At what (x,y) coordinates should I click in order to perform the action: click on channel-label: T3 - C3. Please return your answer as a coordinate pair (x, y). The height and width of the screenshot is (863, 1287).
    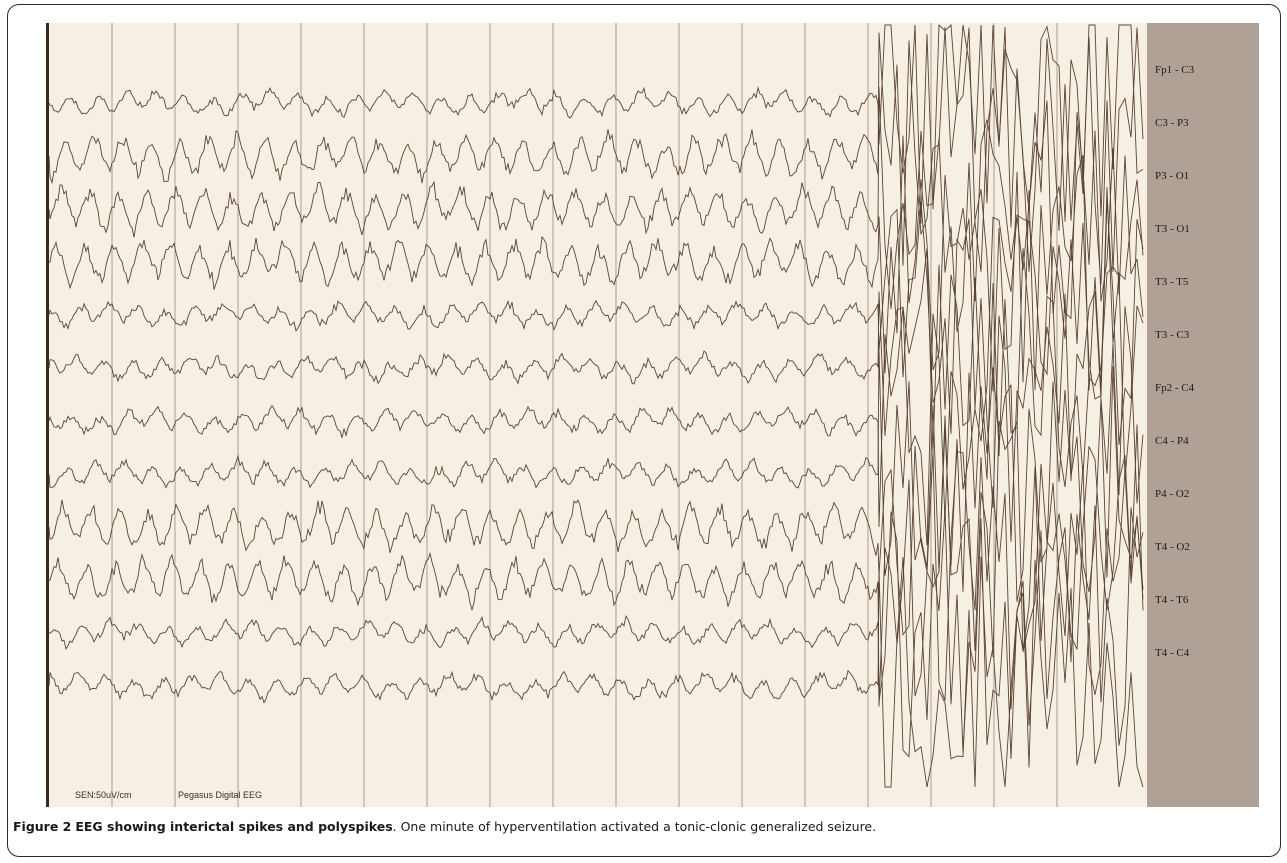
    Looking at the image, I should click on (1172, 335).